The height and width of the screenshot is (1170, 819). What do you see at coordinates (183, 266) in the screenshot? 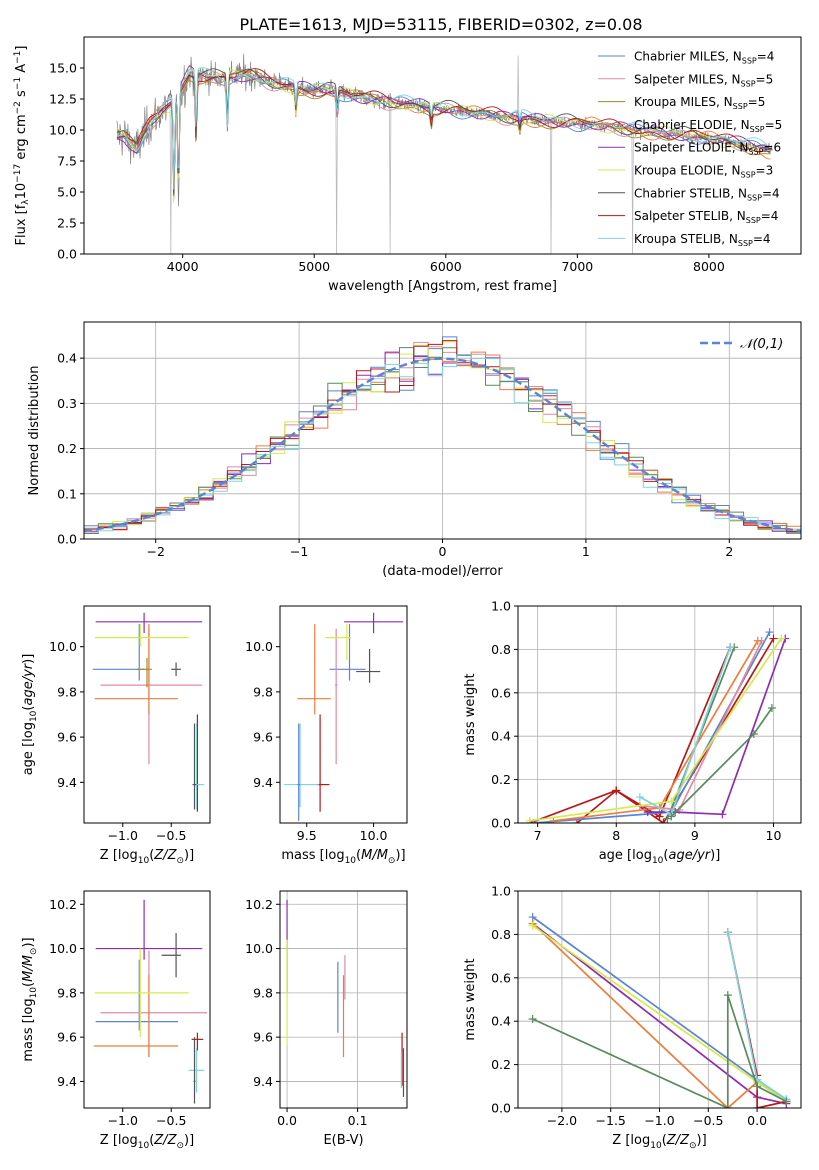
I see `x-tick-label: 4000` at bounding box center [183, 266].